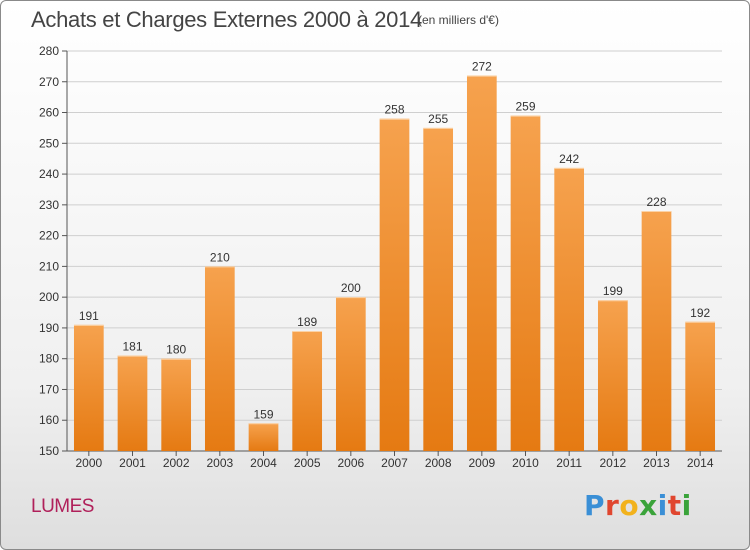 The height and width of the screenshot is (550, 750). What do you see at coordinates (263, 414) in the screenshot?
I see `data-label: 159` at bounding box center [263, 414].